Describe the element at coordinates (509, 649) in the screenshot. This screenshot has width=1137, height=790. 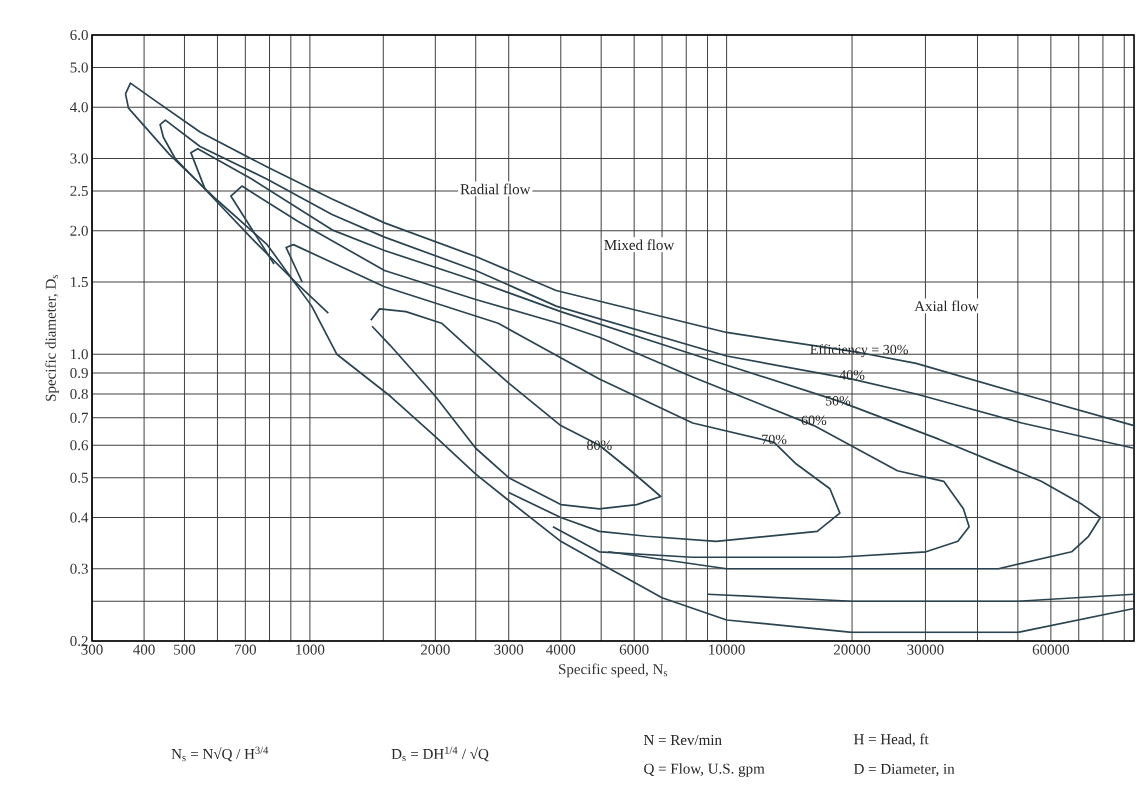
I see `x-tick-label: 3000` at that location.